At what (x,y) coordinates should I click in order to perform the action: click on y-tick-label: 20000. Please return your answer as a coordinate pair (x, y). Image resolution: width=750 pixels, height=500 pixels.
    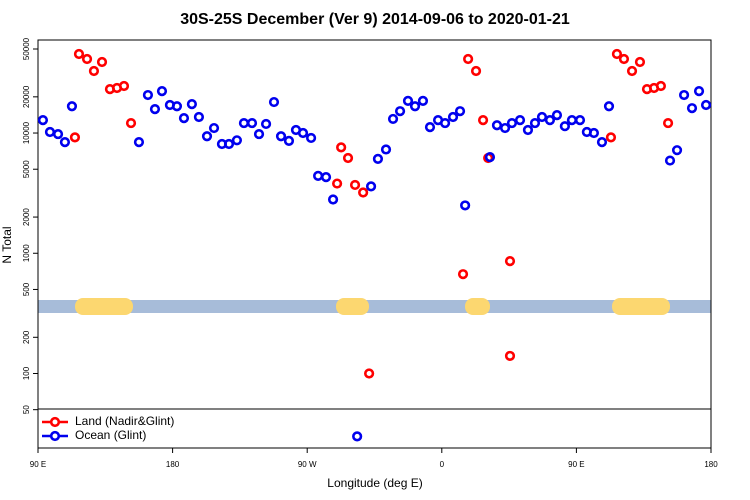
    Looking at the image, I should click on (26, 96).